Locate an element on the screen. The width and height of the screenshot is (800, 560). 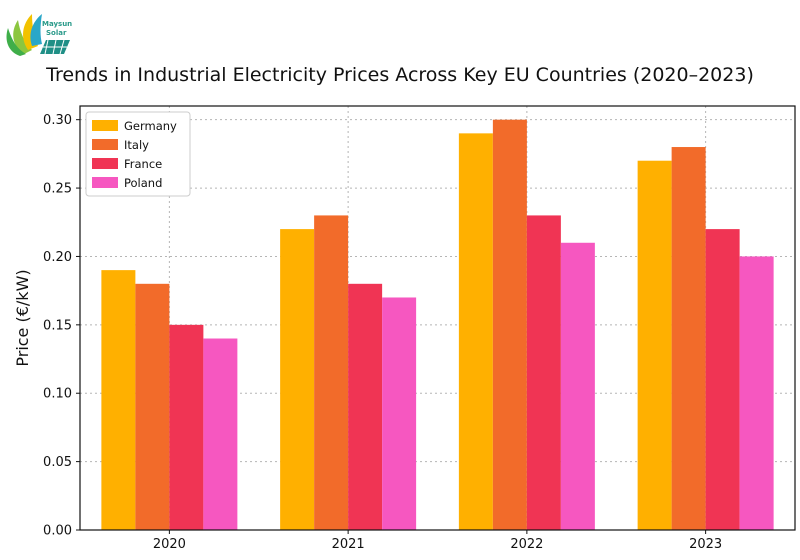
logo-name-line2: Solar is located at coordinates (56, 33).